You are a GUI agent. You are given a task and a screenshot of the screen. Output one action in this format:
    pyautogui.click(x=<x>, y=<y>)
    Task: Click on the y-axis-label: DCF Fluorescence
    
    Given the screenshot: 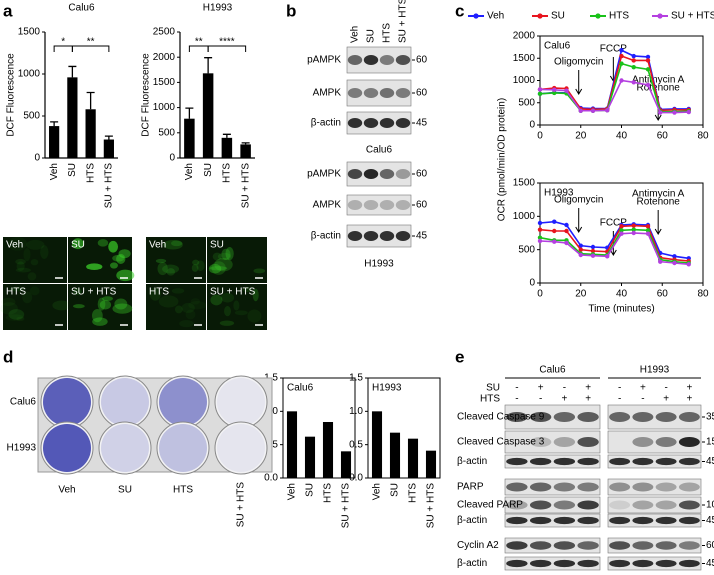 What is the action you would take?
    pyautogui.click(x=11, y=95)
    